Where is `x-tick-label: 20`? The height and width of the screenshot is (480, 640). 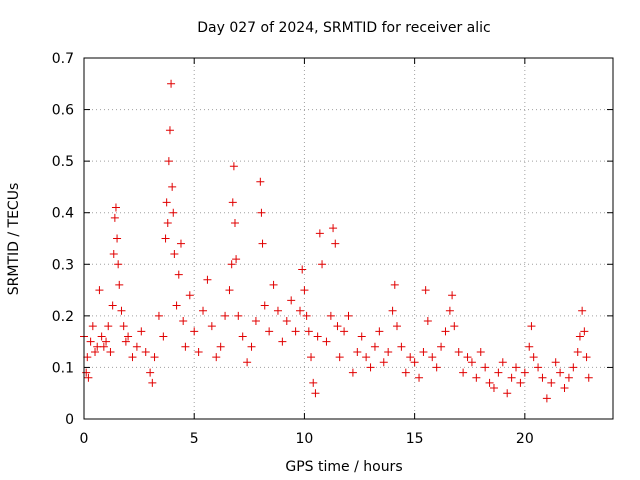 x-tick-label: 20 is located at coordinates (525, 439).